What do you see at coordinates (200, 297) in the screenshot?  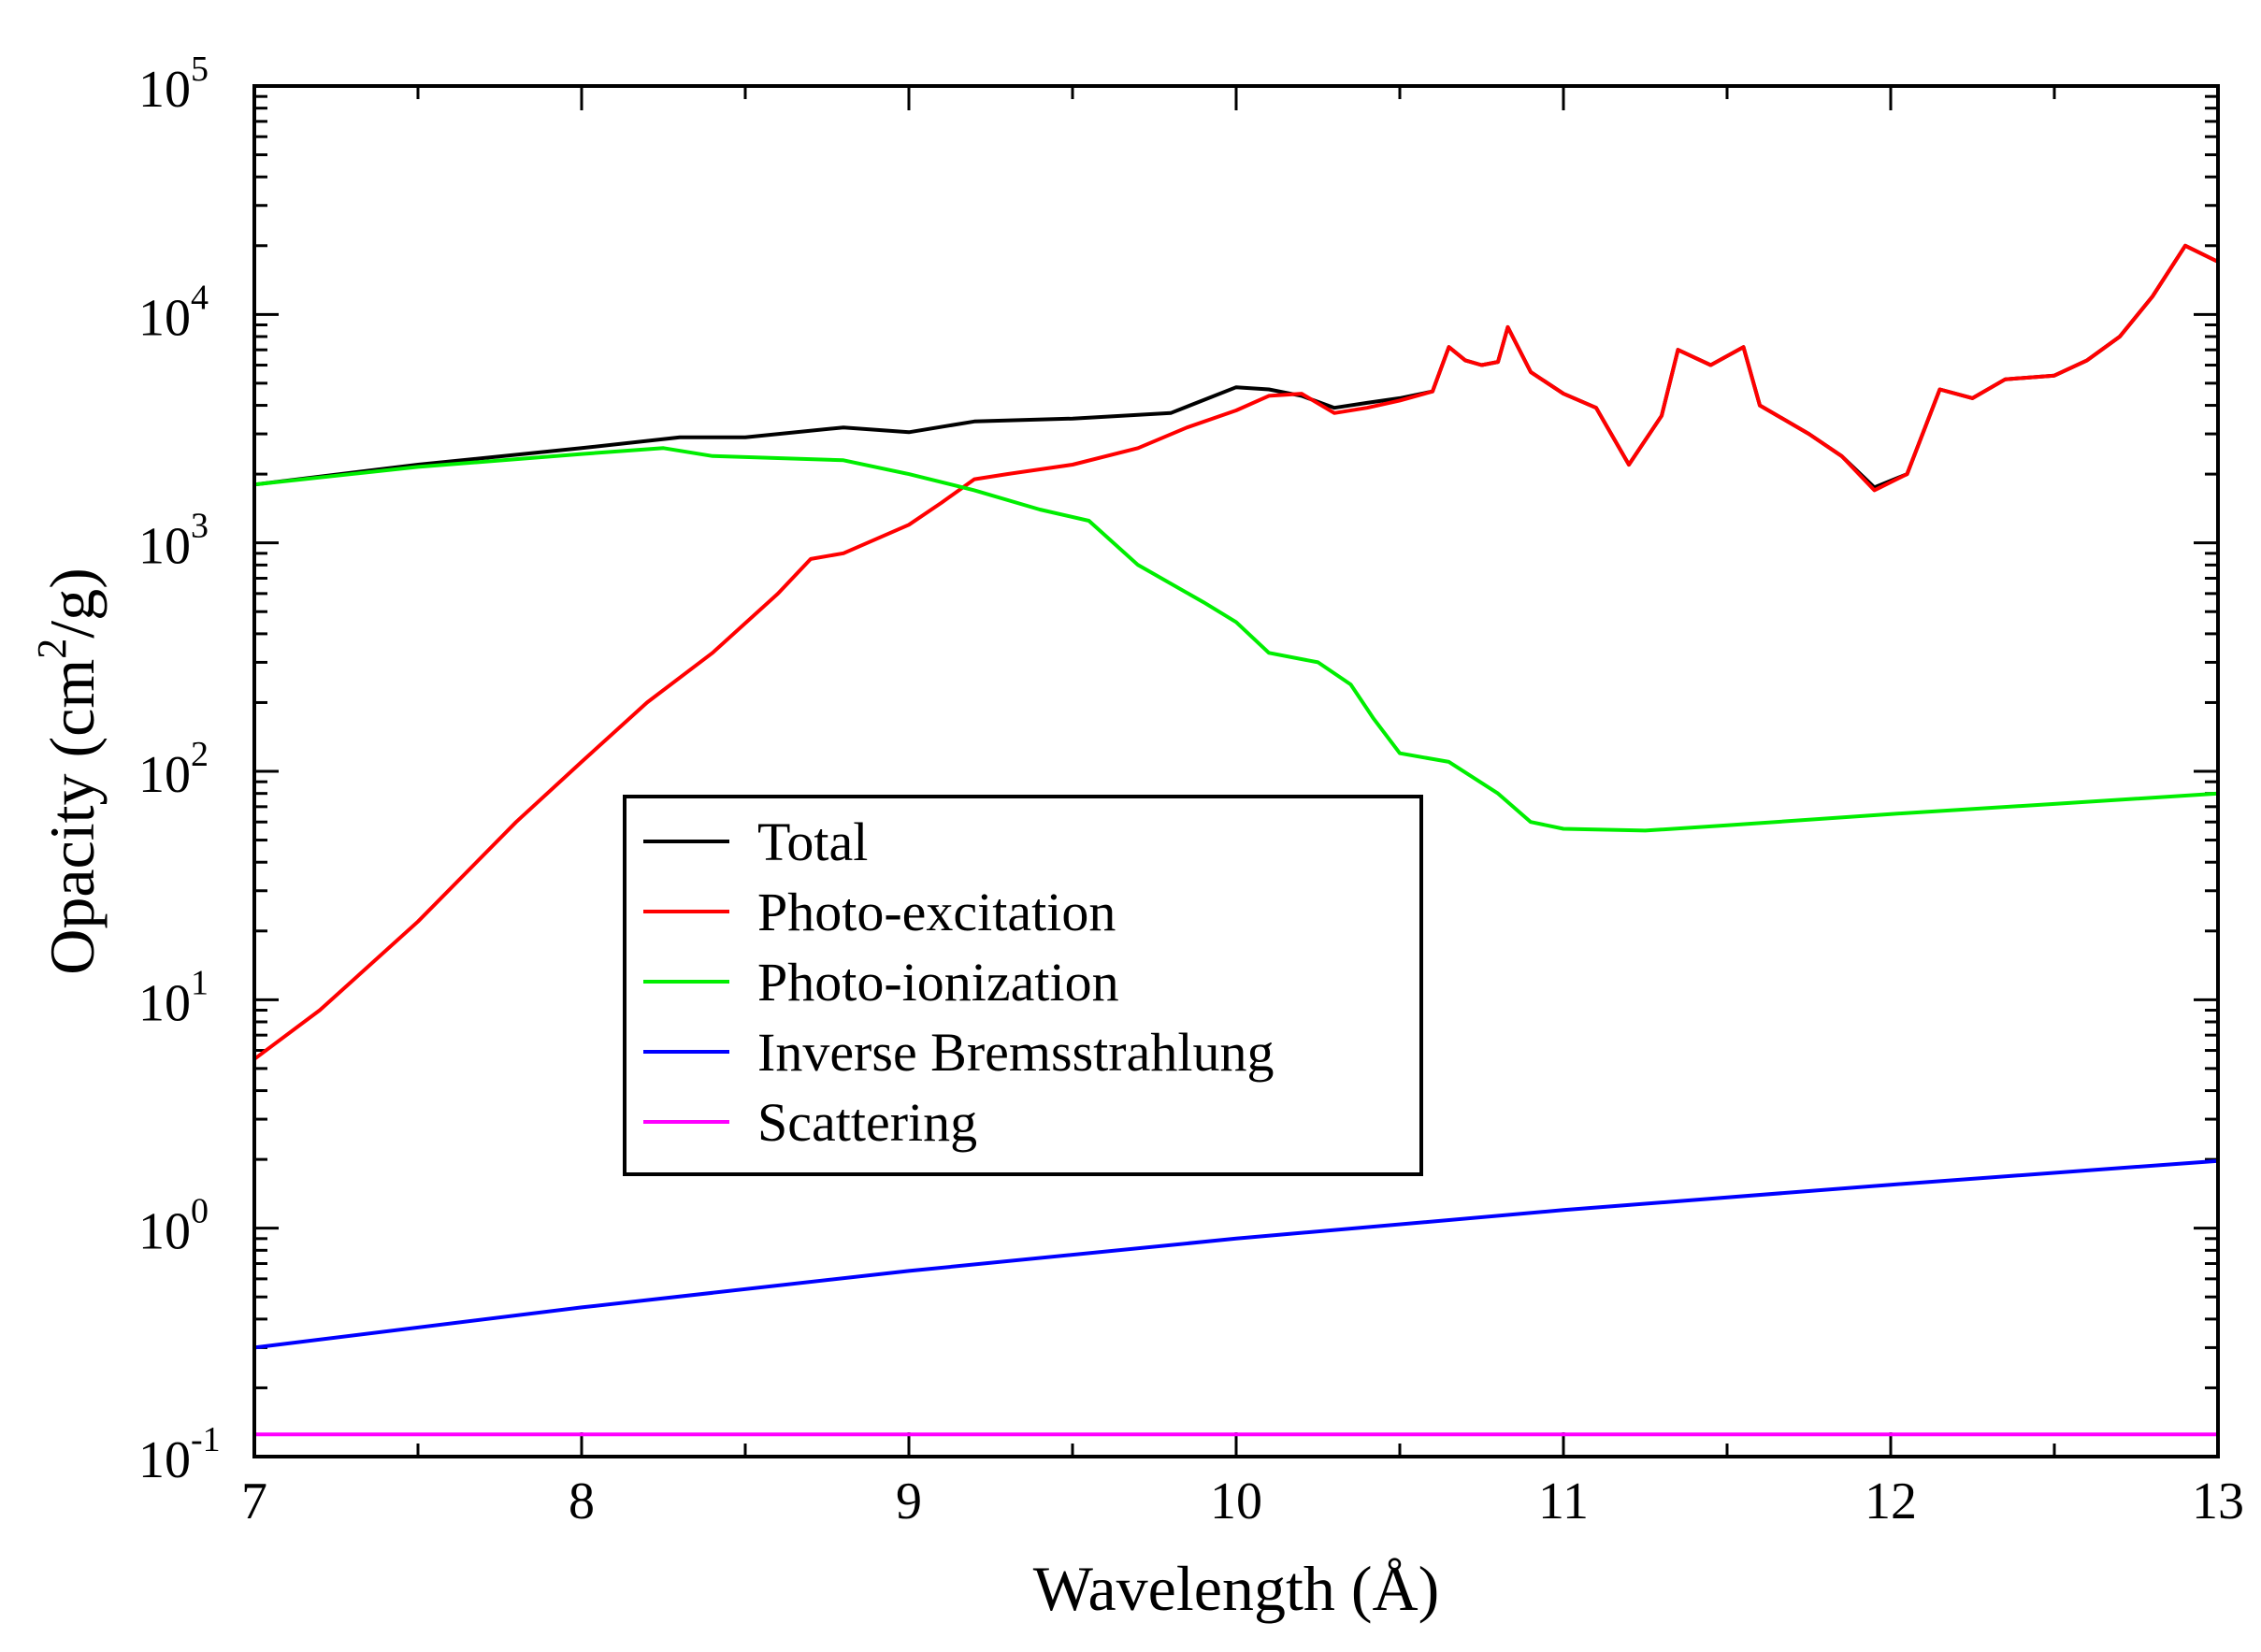 I see `y-tick-exponent: 4` at bounding box center [200, 297].